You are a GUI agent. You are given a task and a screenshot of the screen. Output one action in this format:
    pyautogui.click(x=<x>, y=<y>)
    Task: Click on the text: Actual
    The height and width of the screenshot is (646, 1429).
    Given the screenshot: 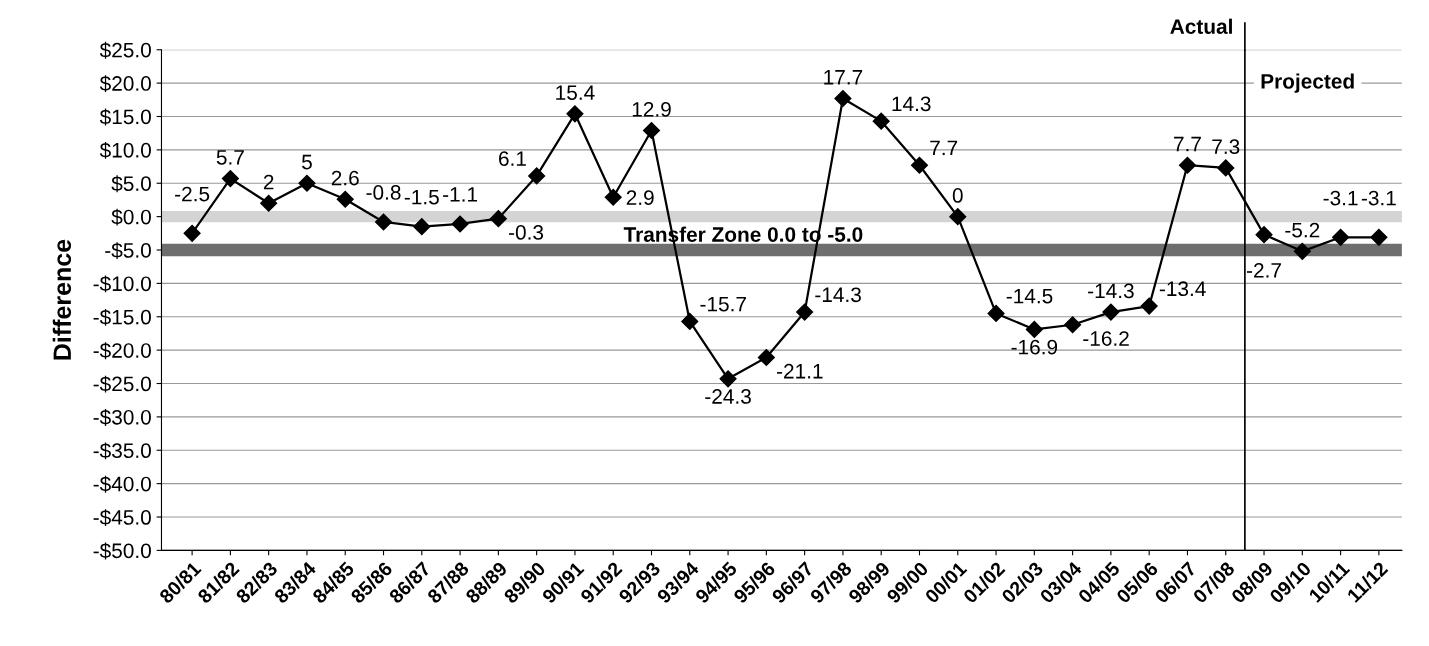 What is the action you would take?
    pyautogui.click(x=1201, y=26)
    